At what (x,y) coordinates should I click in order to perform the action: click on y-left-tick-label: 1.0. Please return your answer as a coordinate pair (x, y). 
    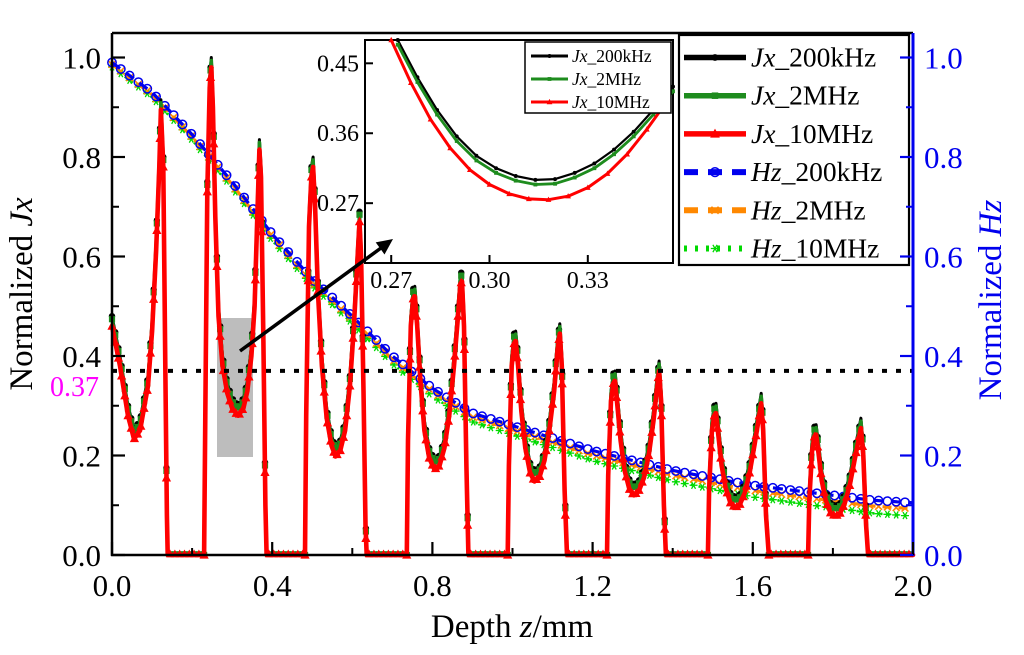
    Looking at the image, I should click on (81, 58).